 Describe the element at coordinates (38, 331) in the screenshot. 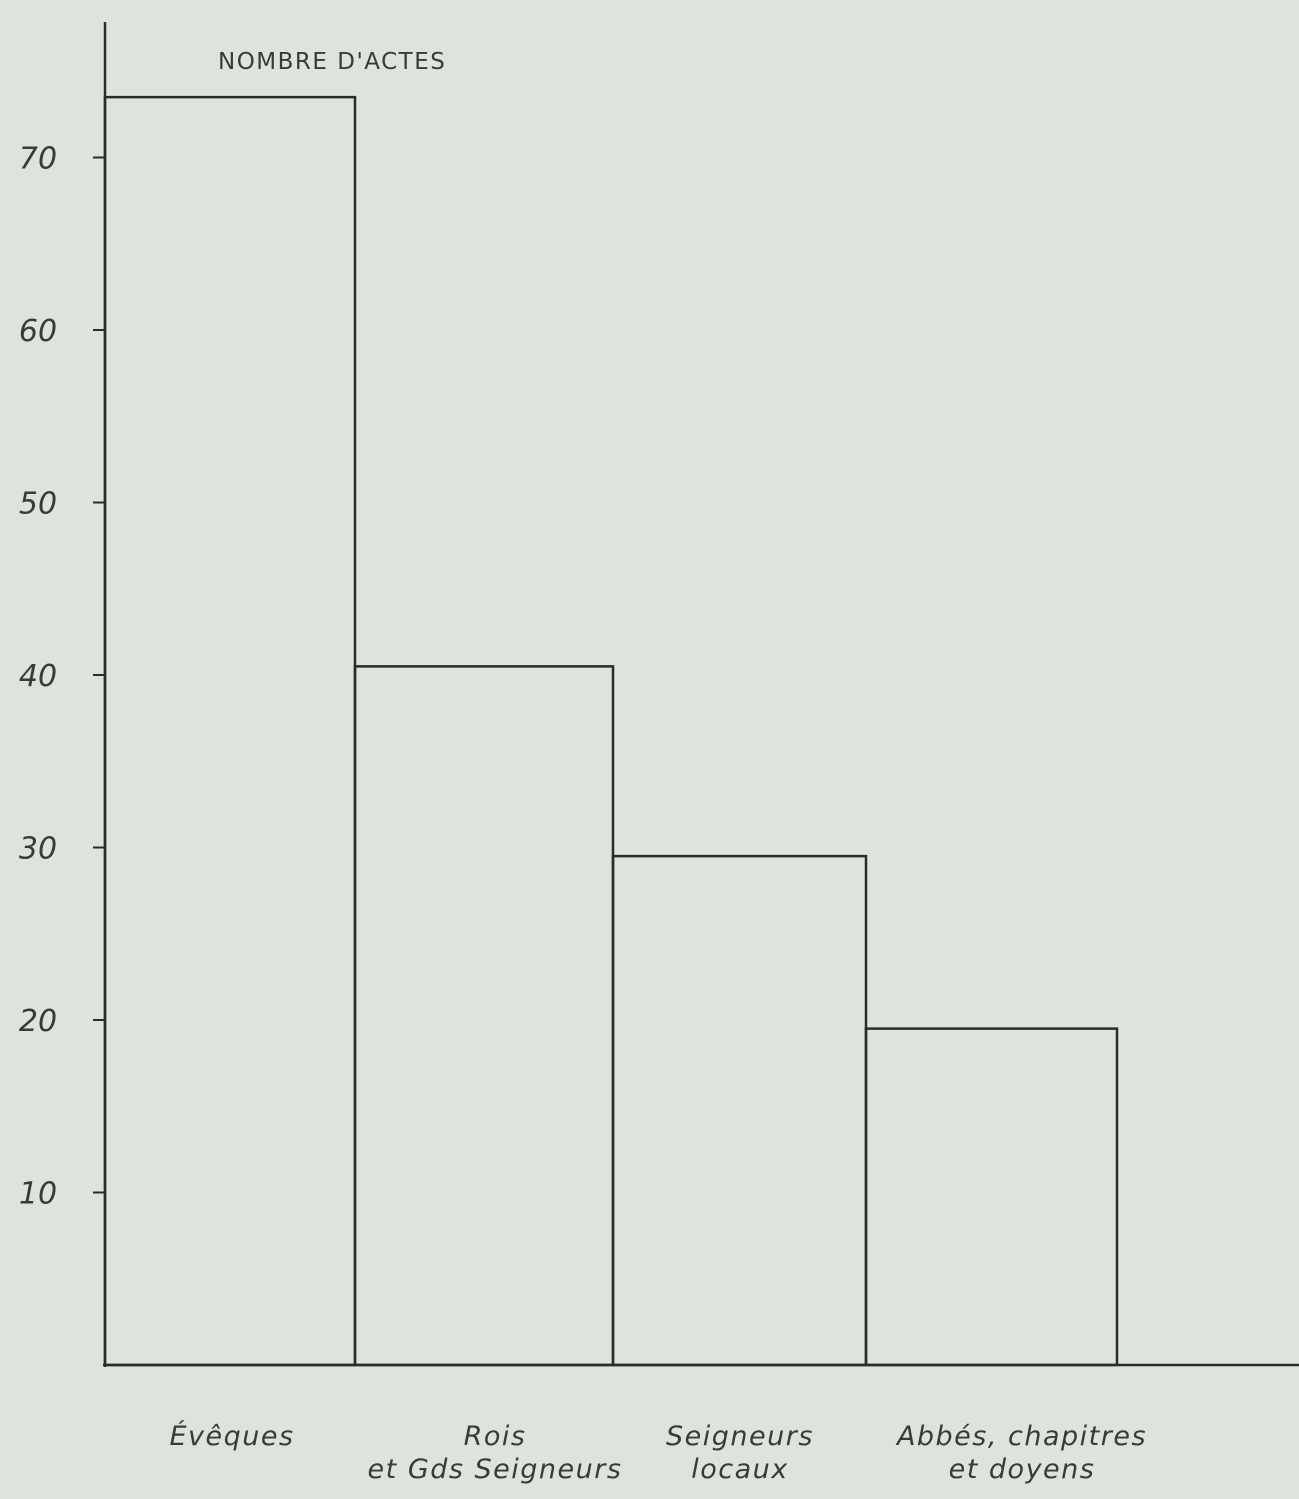

I see `y-tick-label-60: 60` at that location.